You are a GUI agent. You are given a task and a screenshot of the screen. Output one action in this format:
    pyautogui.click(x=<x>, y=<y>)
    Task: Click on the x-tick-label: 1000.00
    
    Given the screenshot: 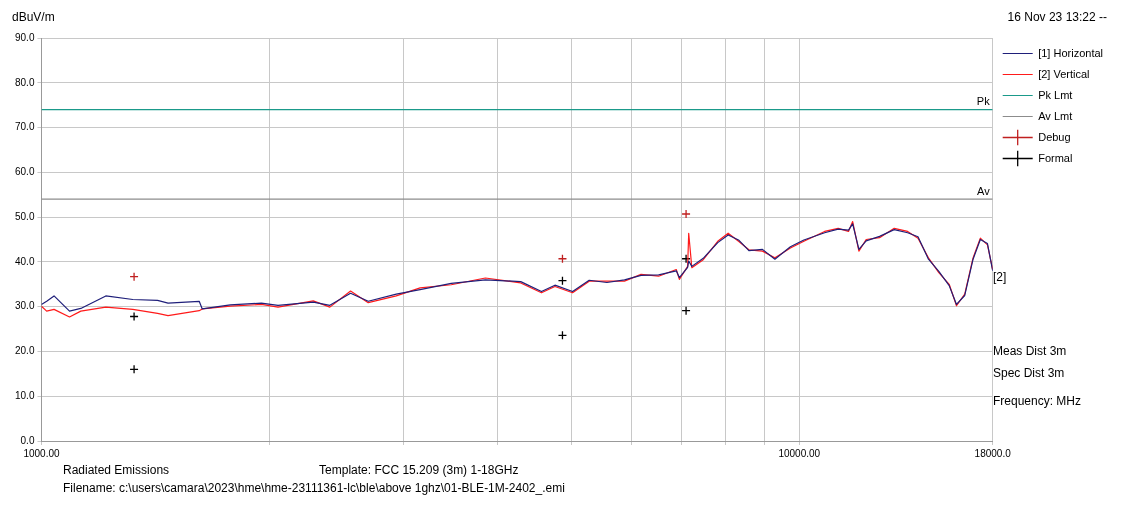 What is the action you would take?
    pyautogui.click(x=41, y=453)
    